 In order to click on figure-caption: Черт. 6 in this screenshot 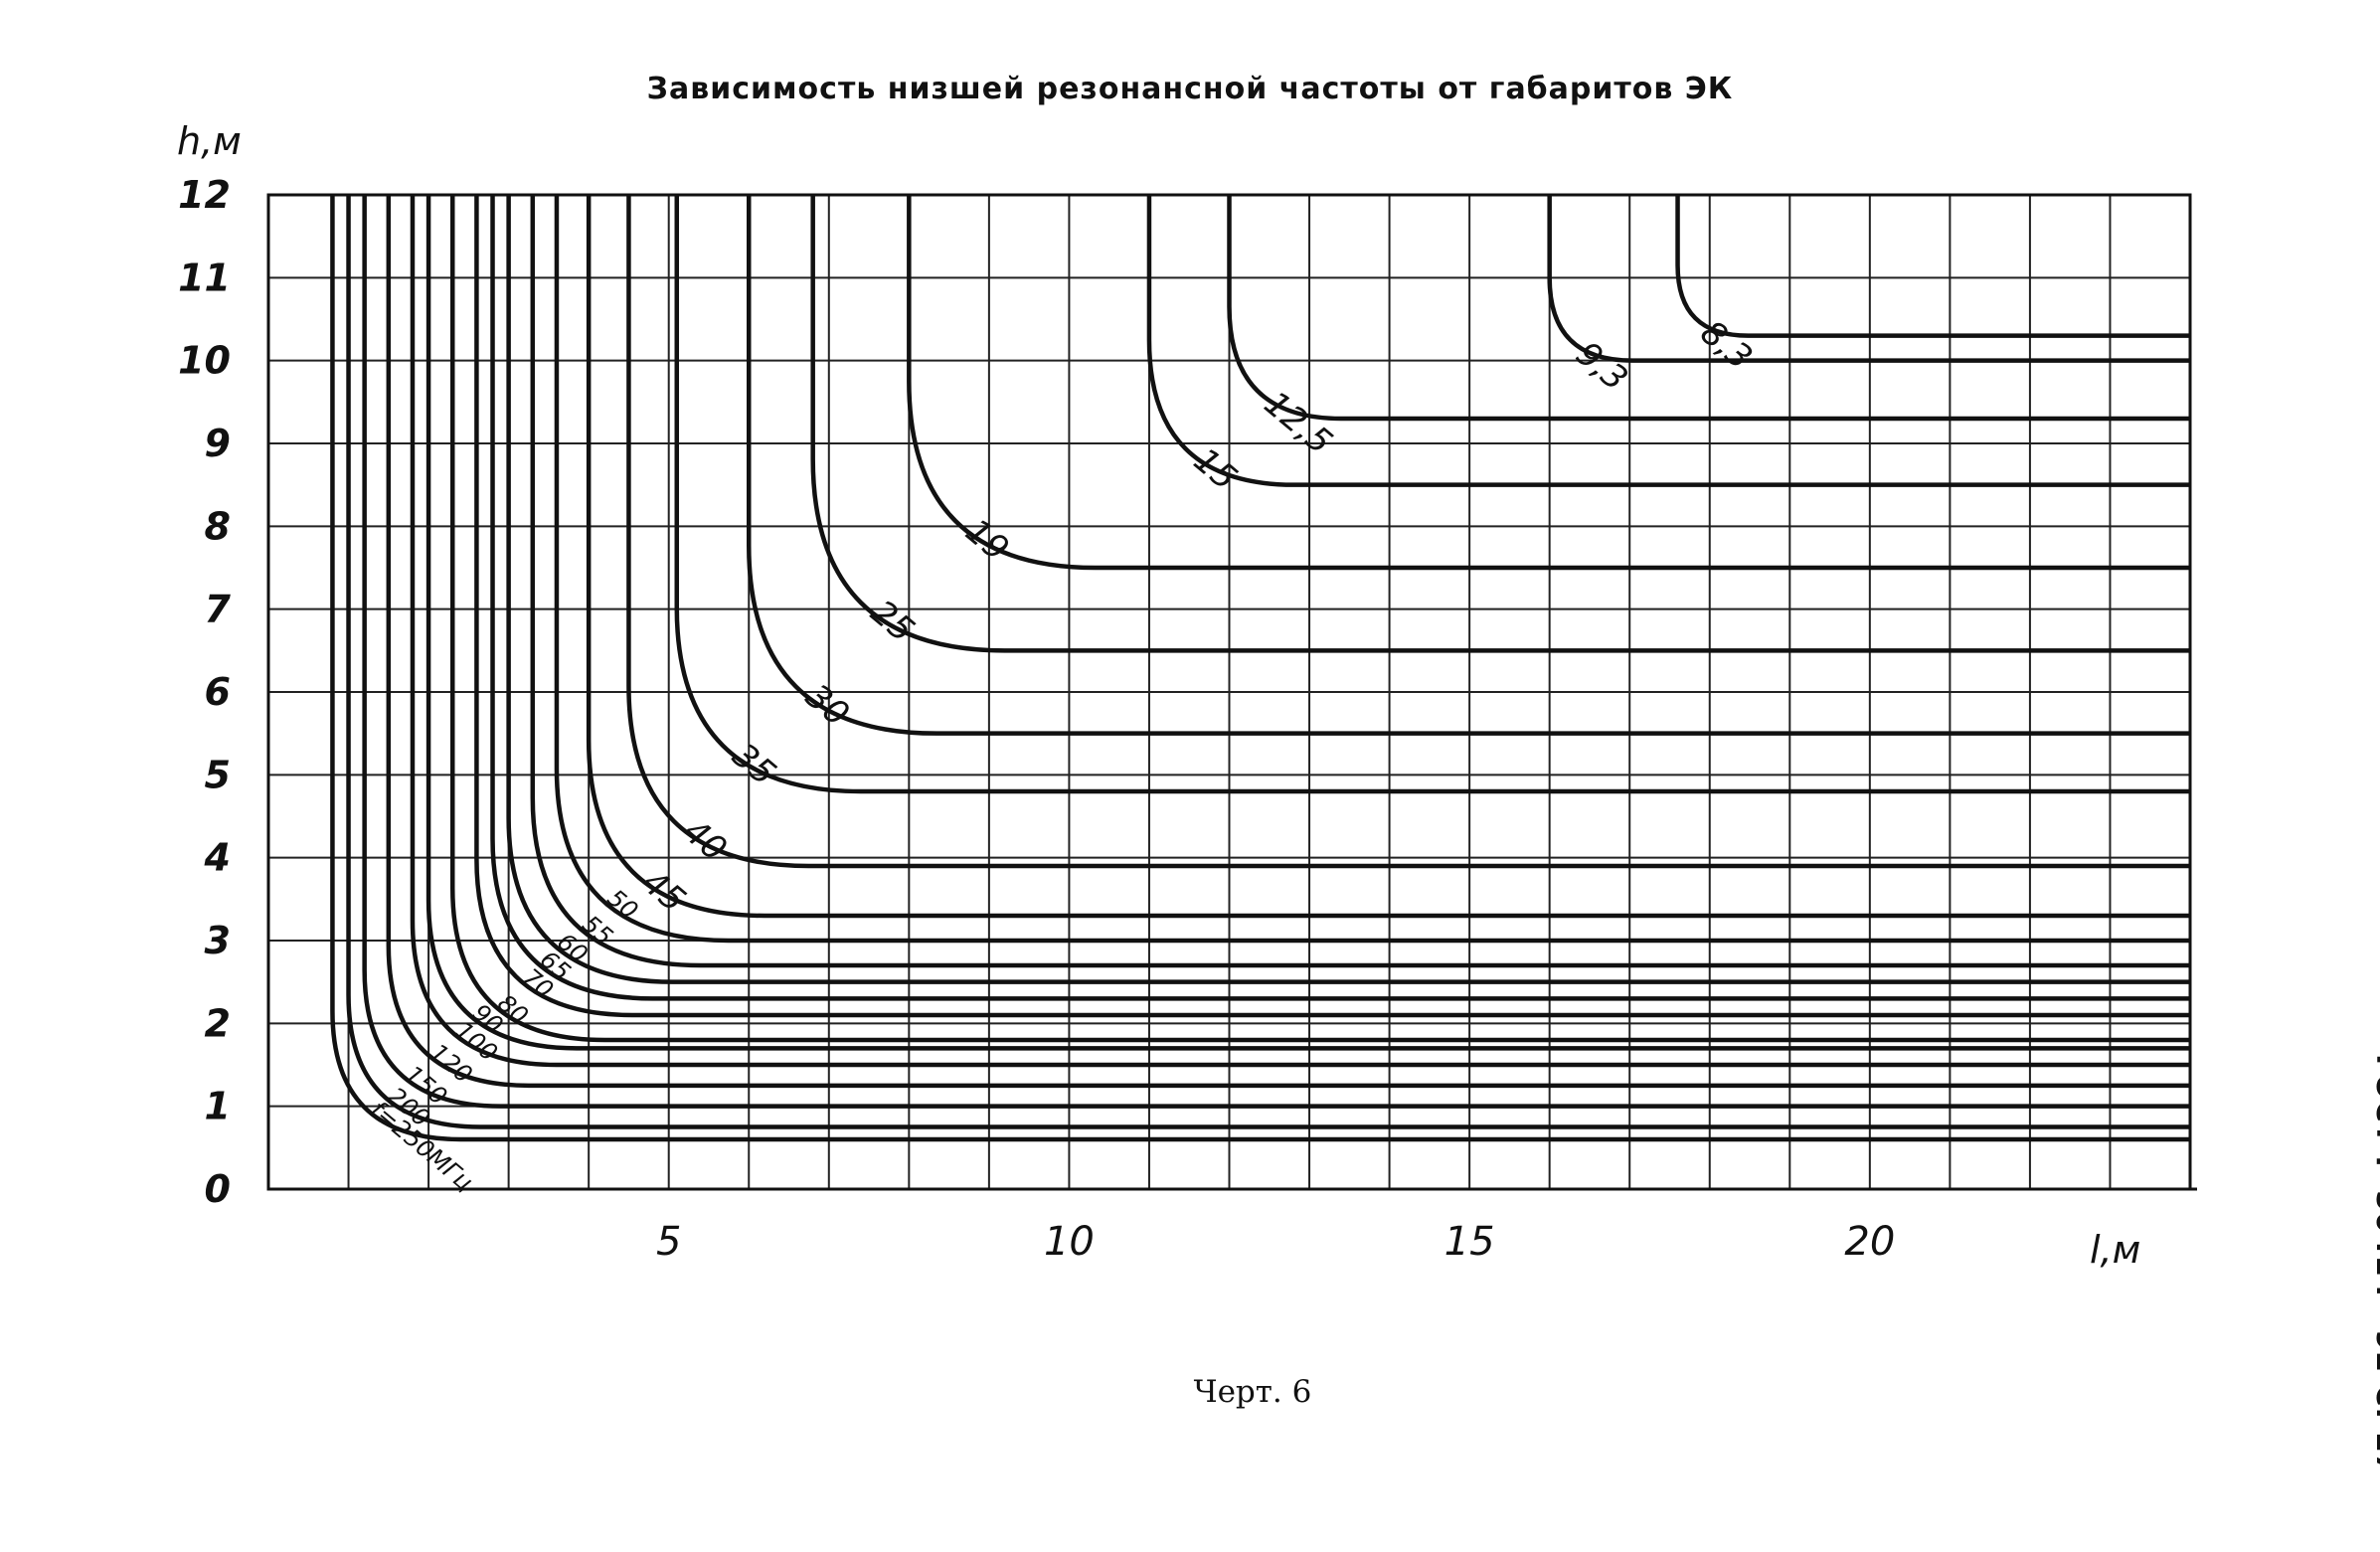, I will do `click(1252, 1392)`.